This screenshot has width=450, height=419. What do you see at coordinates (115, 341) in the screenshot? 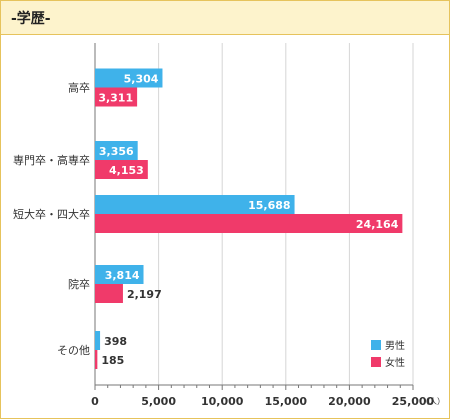
I see `data-label: 398` at bounding box center [115, 341].